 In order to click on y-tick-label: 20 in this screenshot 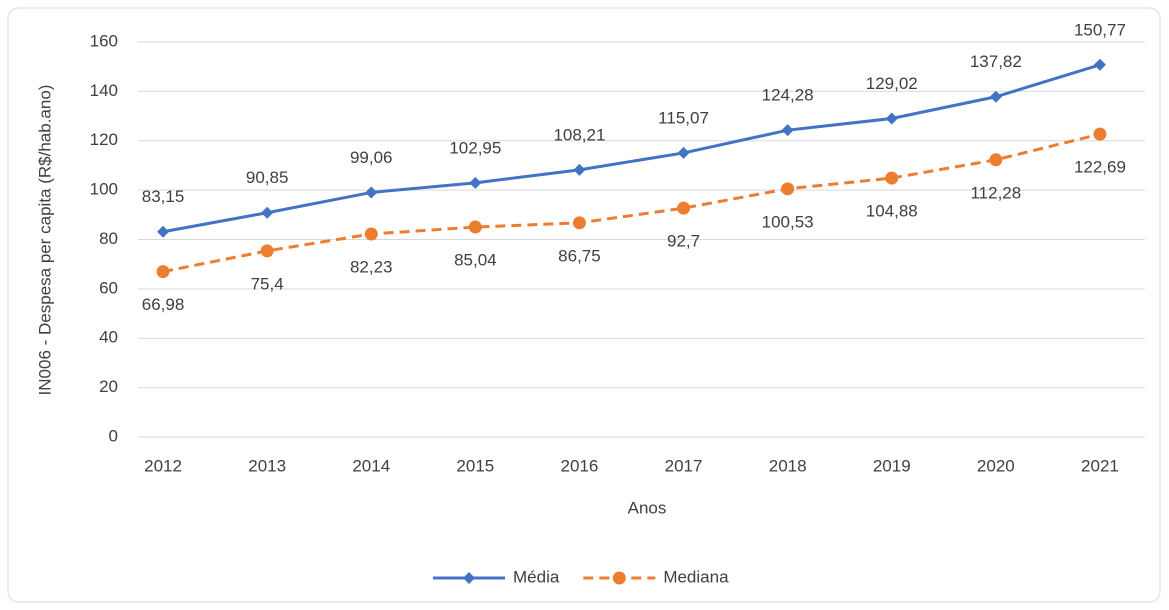, I will do `click(108, 386)`.